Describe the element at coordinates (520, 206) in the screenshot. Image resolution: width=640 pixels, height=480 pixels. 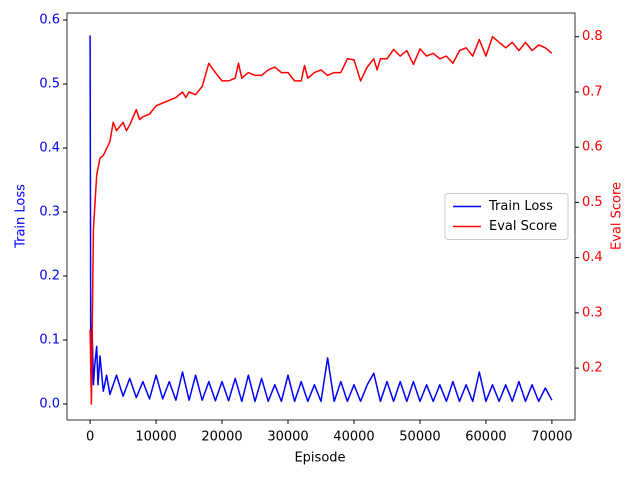
I see `legend-label: Train Loss` at that location.